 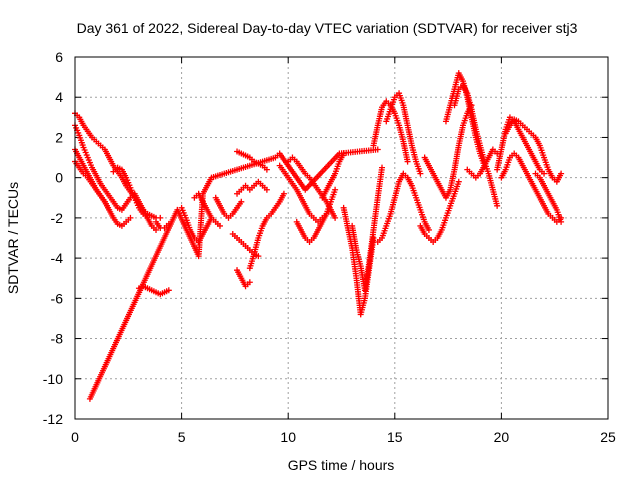 What do you see at coordinates (182, 437) in the screenshot?
I see `x-tick-label: 5` at bounding box center [182, 437].